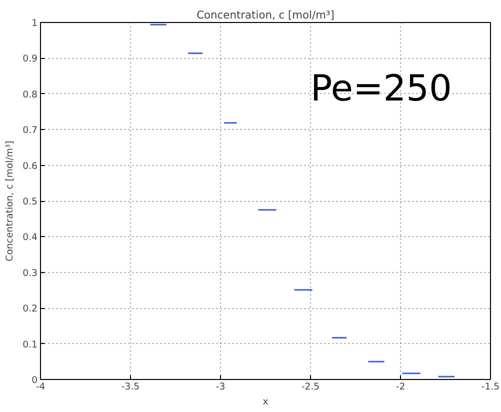 Image resolution: width=501 pixels, height=412 pixels. Describe the element at coordinates (35, 23) in the screenshot. I see `y-tick-label: 1` at that location.